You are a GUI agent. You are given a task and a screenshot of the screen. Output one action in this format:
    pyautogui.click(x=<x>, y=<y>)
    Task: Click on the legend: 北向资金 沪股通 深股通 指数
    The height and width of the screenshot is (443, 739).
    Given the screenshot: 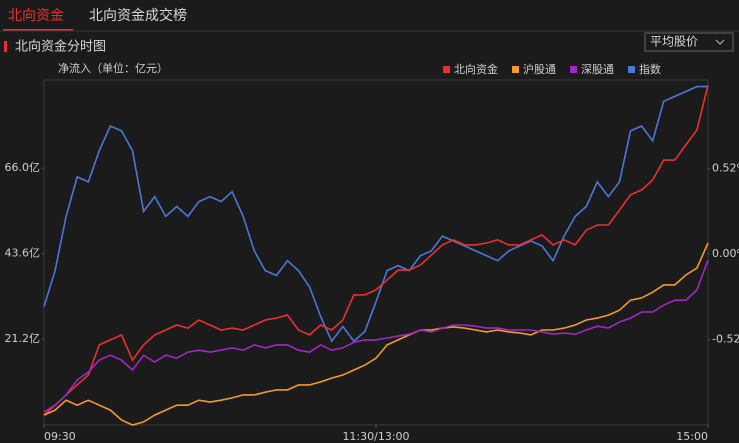 What is the action you would take?
    pyautogui.click(x=552, y=69)
    